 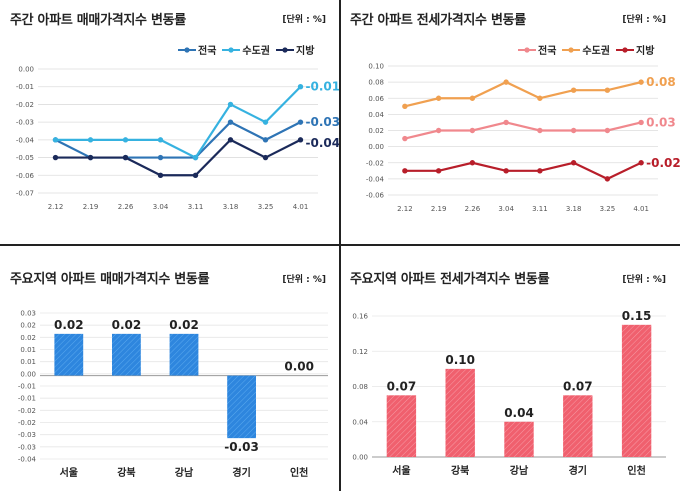 What do you see at coordinates (25, 194) in the screenshot?
I see `y-tick-label: -0.07` at bounding box center [25, 194].